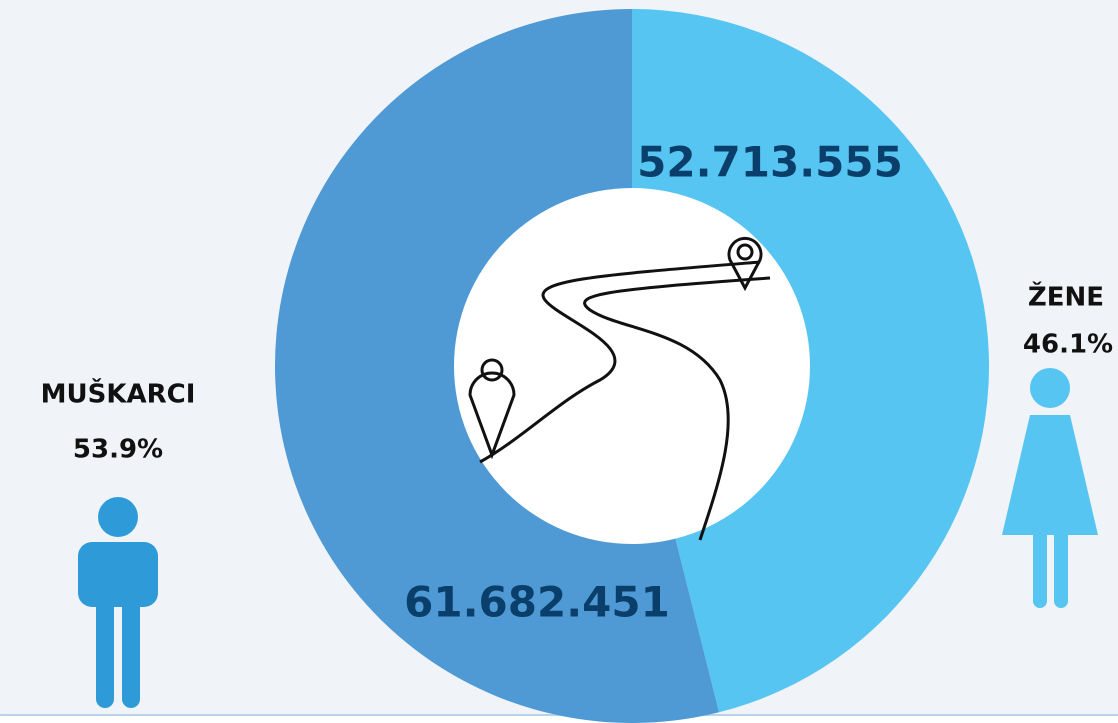 The height and width of the screenshot is (723, 1118). I want to click on value-label: 52.713.555, so click(770, 162).